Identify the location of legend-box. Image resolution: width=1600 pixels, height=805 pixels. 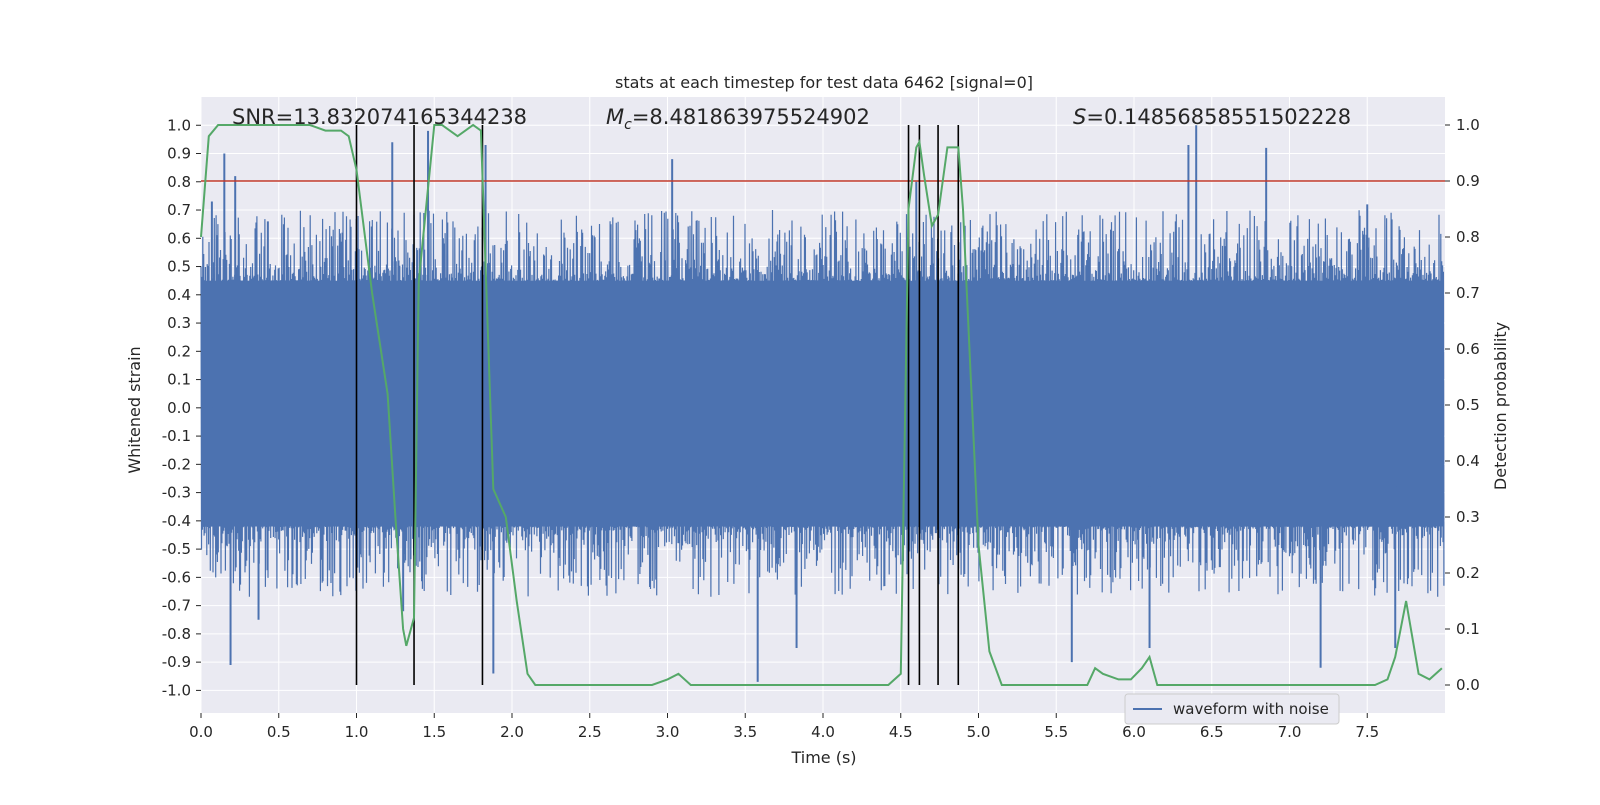
(1232, 709).